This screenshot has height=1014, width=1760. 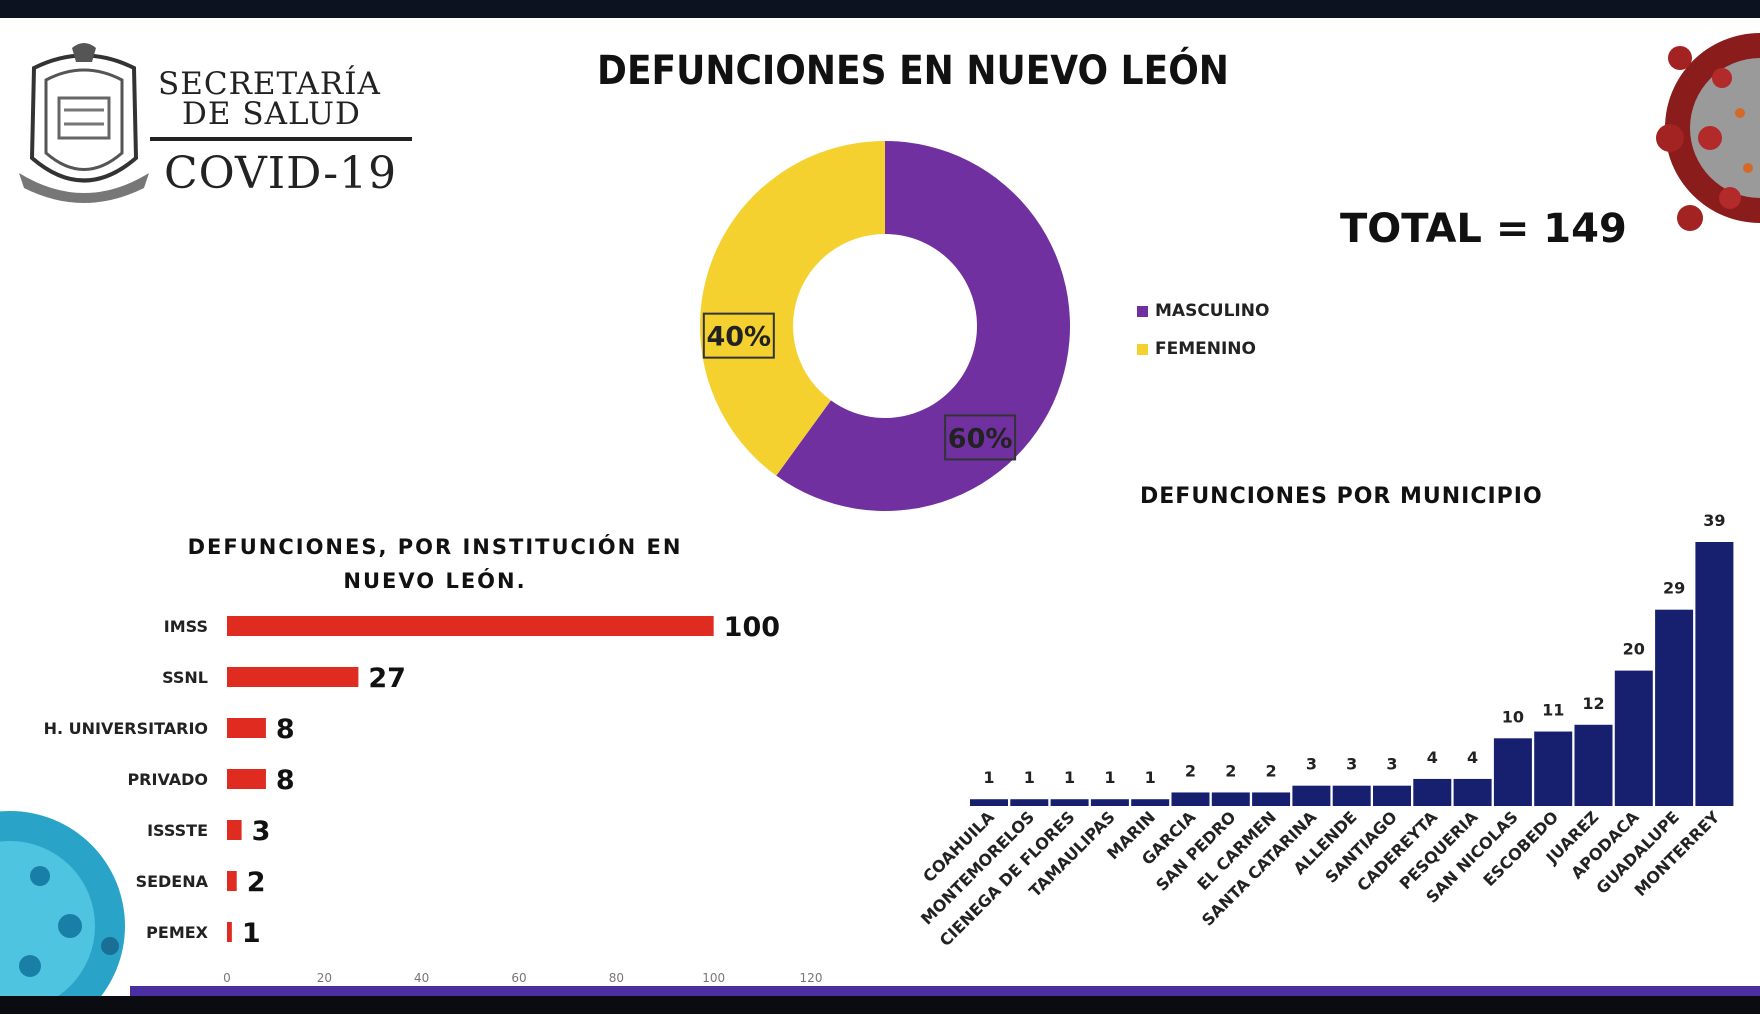 I want to click on legend-label: MASCULINO, so click(x=1212, y=311).